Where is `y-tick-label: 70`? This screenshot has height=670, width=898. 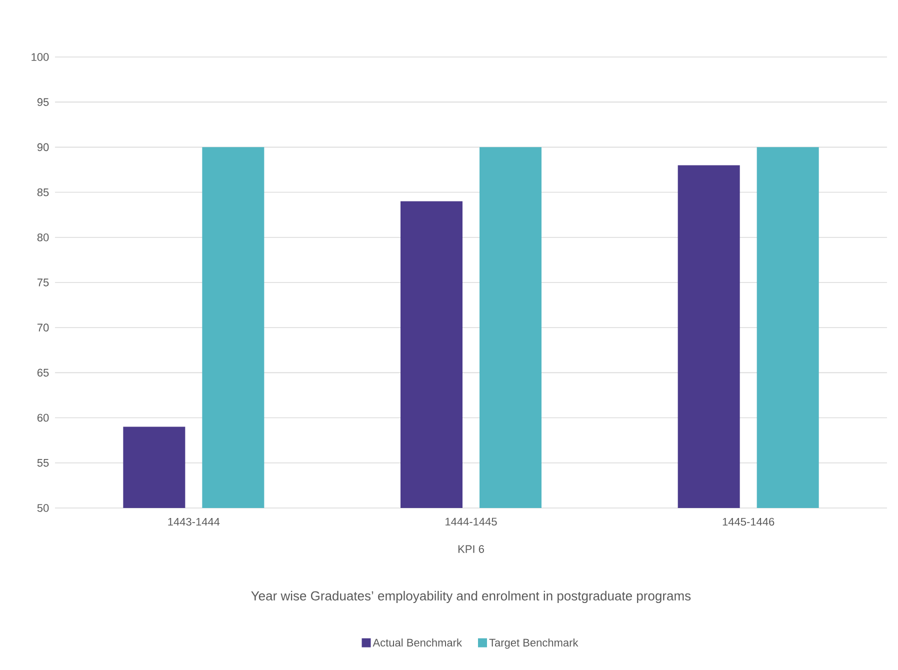
y-tick-label: 70 is located at coordinates (43, 328).